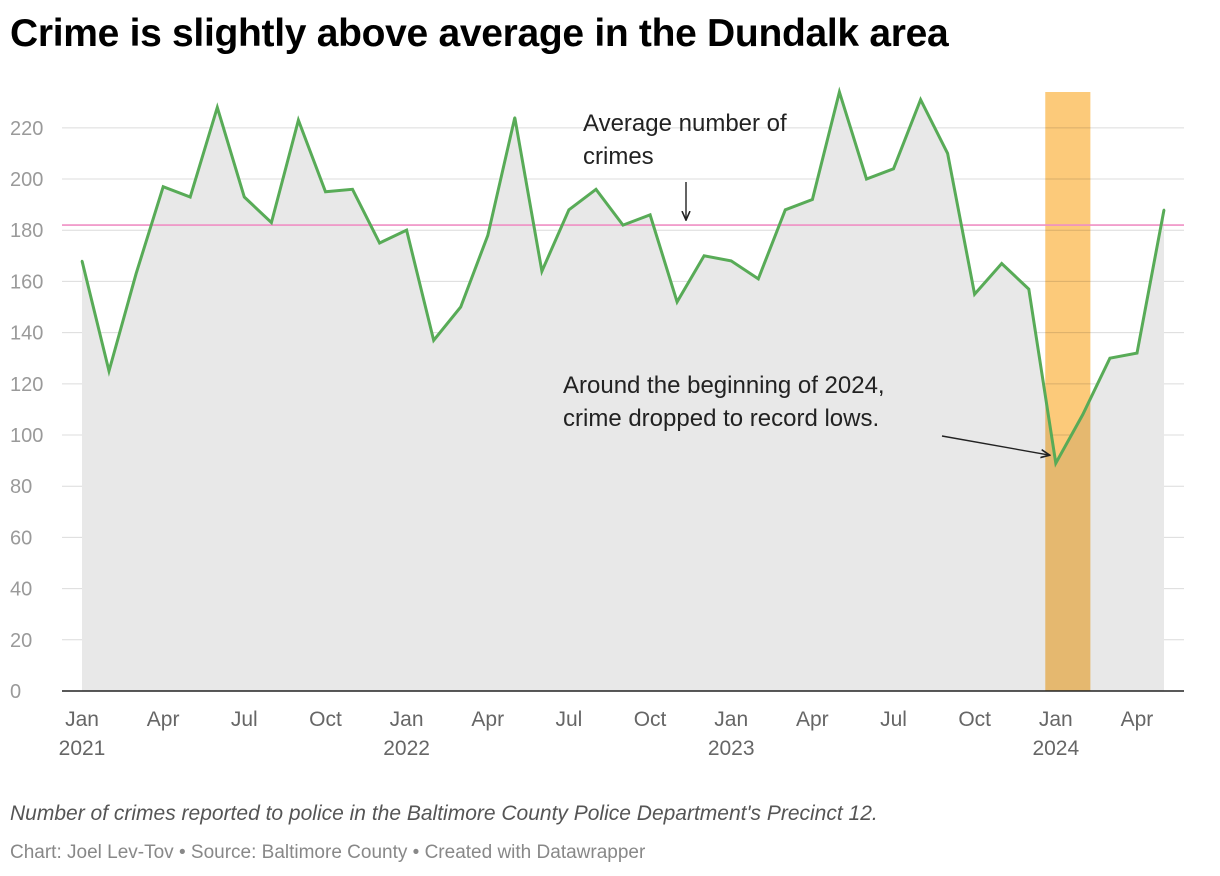 This screenshot has width=1220, height=876. What do you see at coordinates (721, 418) in the screenshot?
I see `annotation-record-lows-line2: crime dropped to record lows.` at bounding box center [721, 418].